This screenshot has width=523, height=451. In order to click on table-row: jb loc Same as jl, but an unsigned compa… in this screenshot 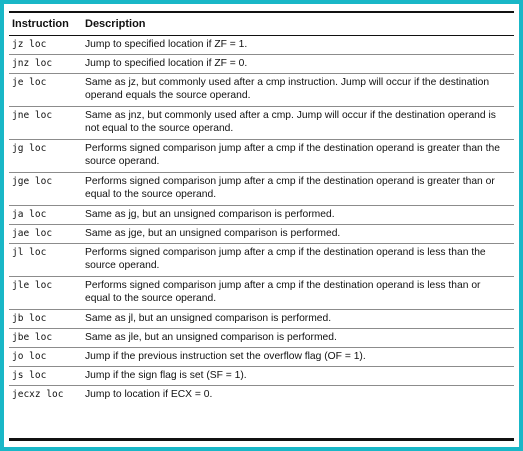, I will do `click(261, 319)`.